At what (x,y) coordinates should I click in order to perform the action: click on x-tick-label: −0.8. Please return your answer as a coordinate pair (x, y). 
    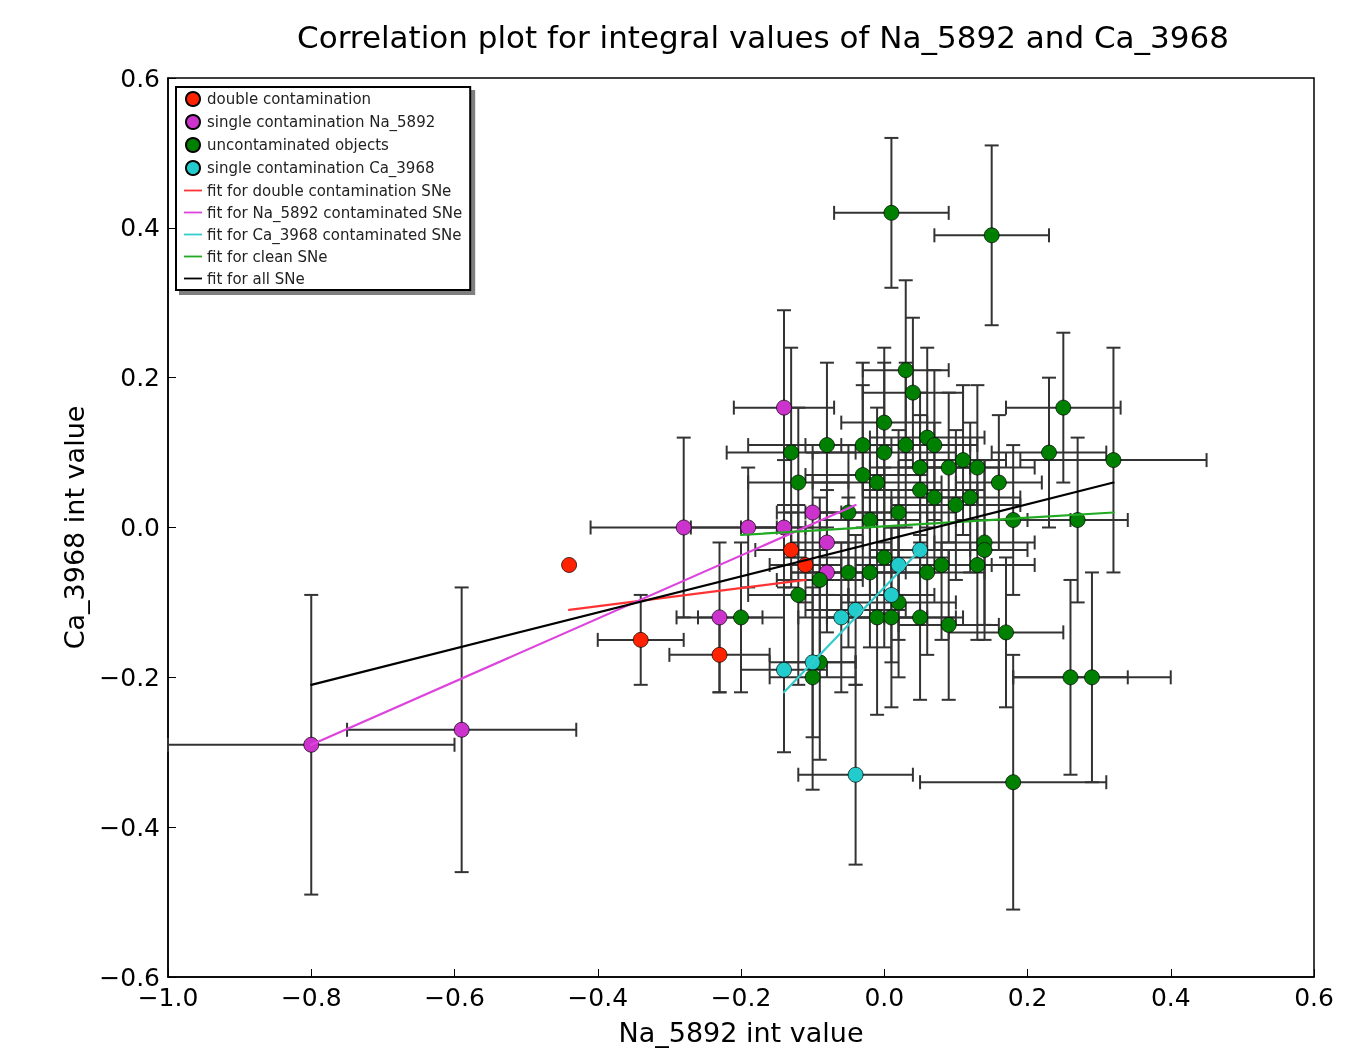
    Looking at the image, I should click on (311, 997).